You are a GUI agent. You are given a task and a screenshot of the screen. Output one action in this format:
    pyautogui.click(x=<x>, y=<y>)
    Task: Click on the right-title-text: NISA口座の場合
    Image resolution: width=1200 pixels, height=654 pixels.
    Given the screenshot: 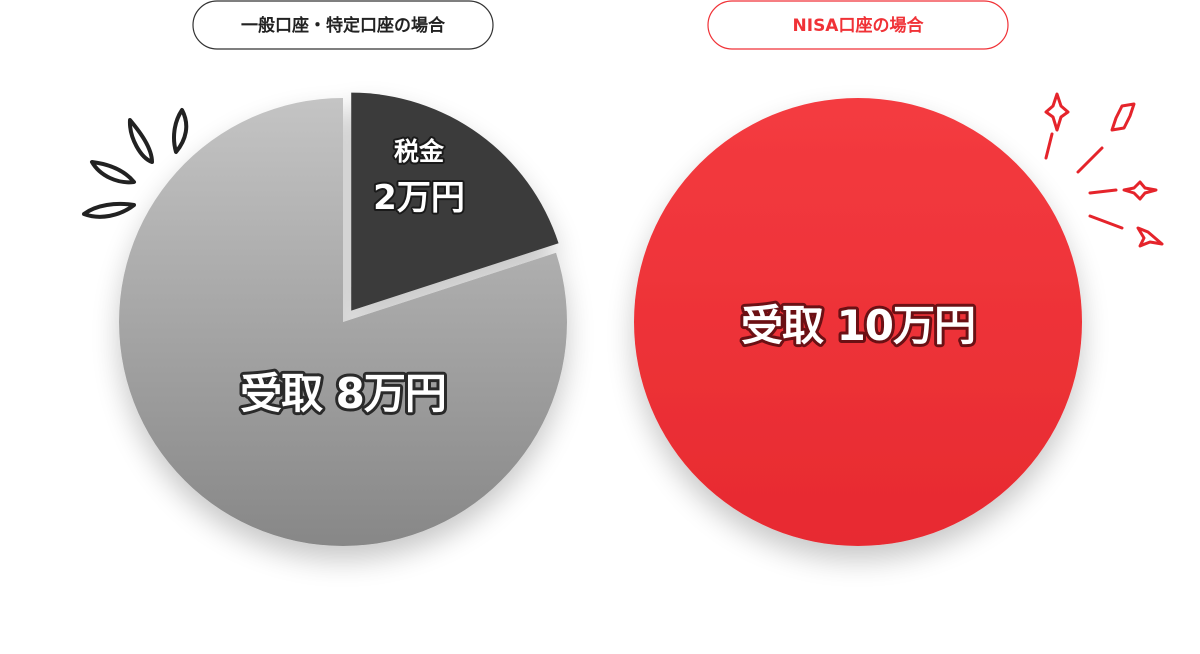 What is the action you would take?
    pyautogui.click(x=859, y=25)
    